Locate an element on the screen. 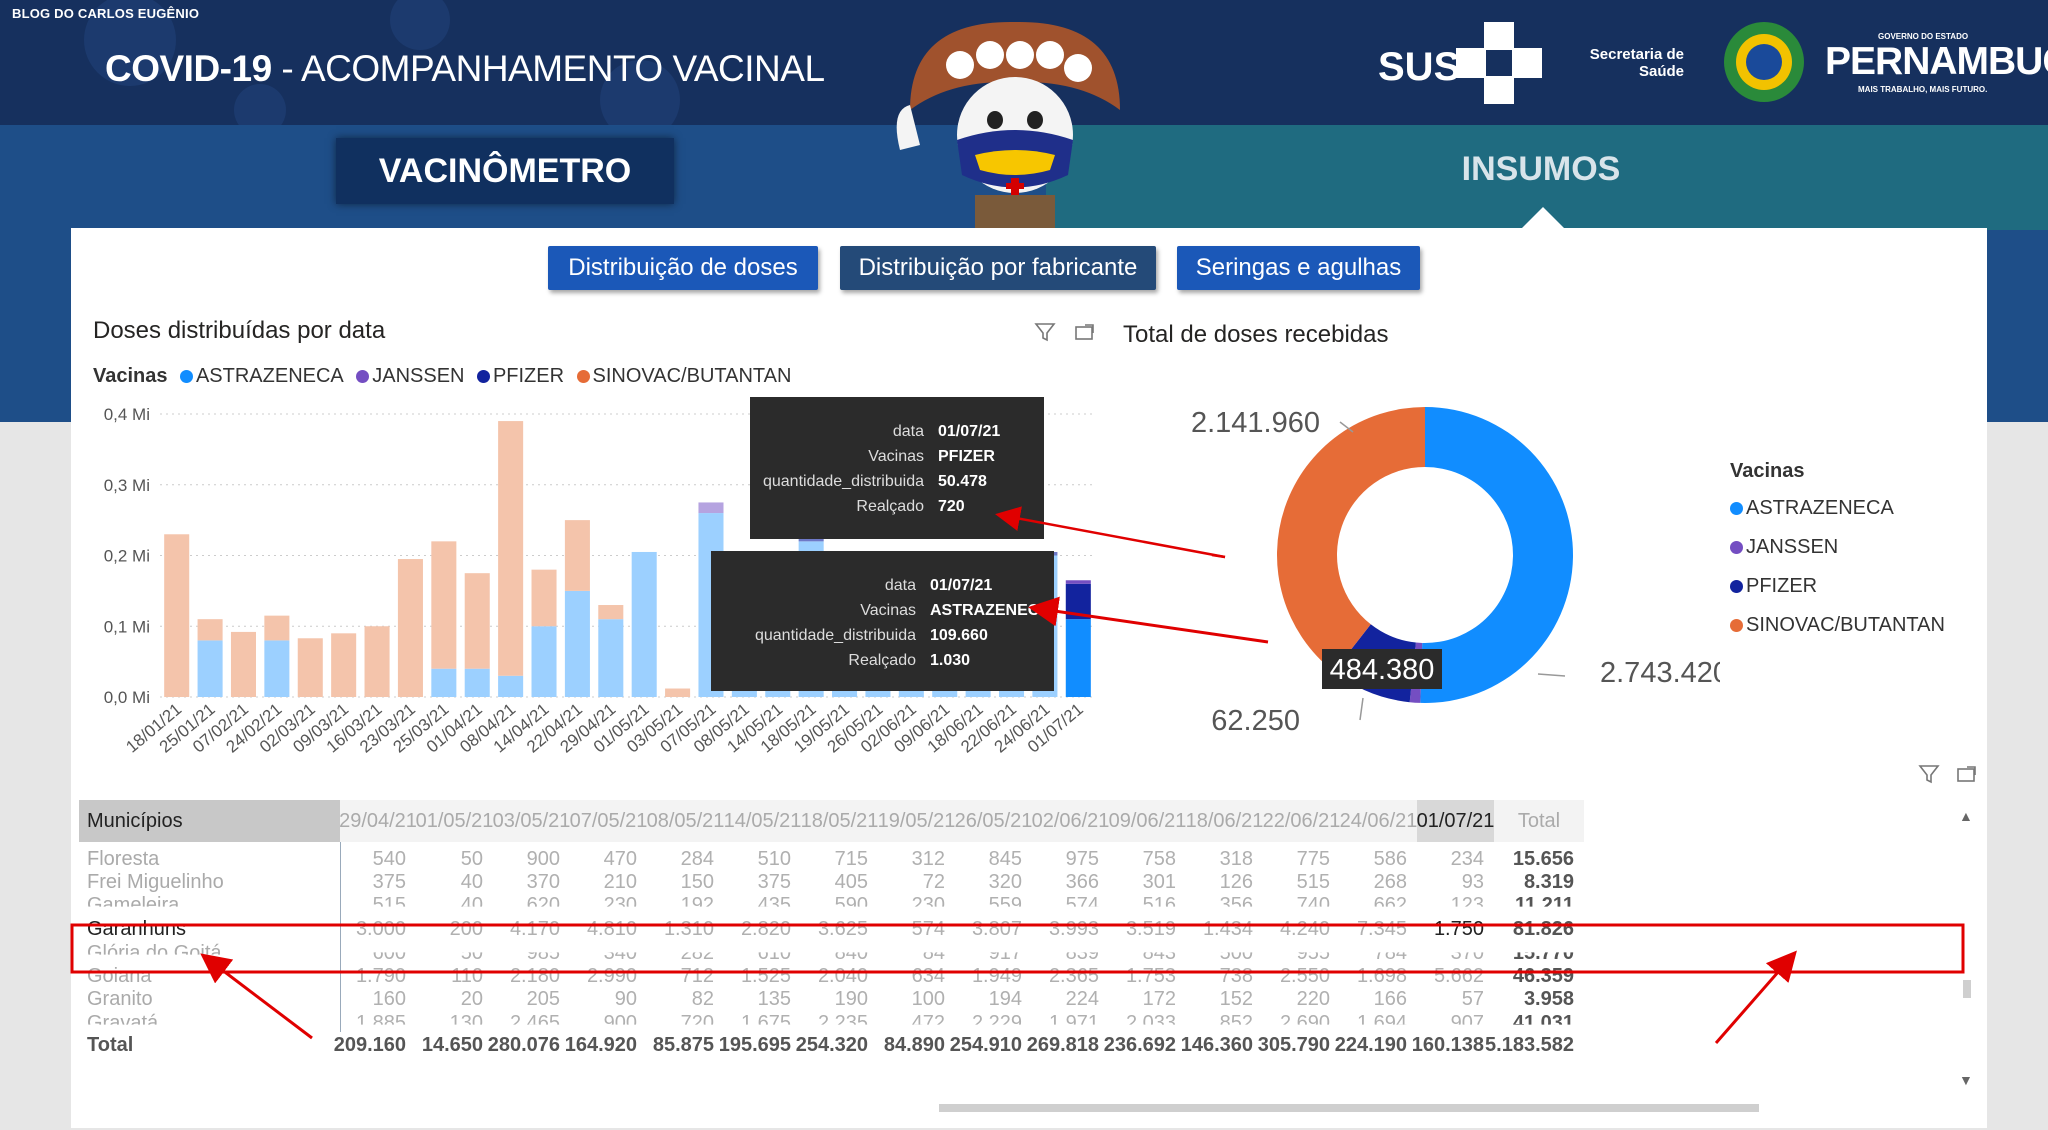 The height and width of the screenshot is (1130, 2048). table-cell: 1.698 is located at coordinates (1381, 976).